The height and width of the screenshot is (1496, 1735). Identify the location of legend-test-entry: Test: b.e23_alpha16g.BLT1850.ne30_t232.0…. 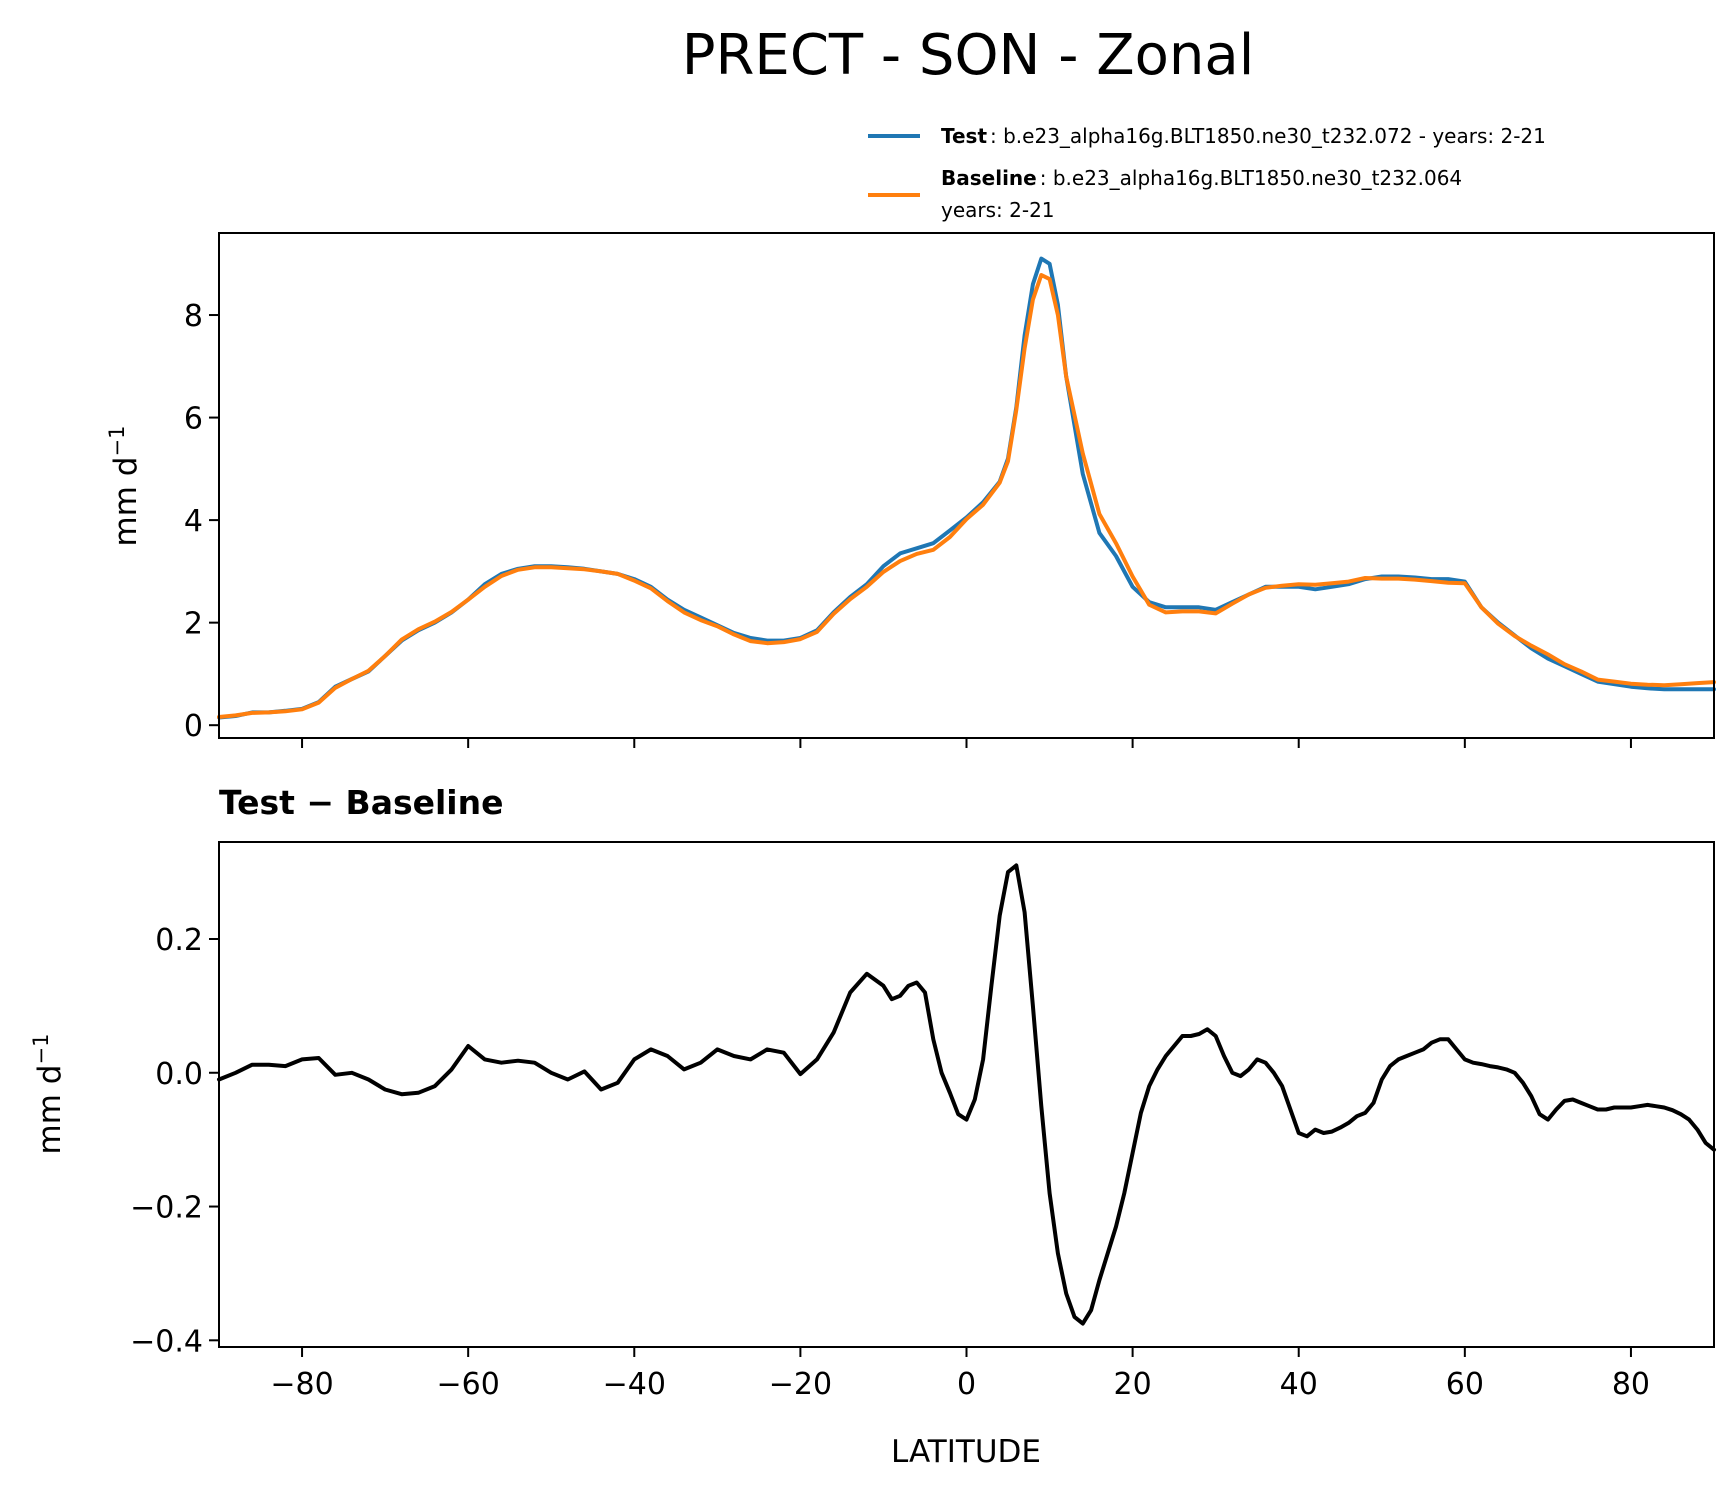
(1243, 136).